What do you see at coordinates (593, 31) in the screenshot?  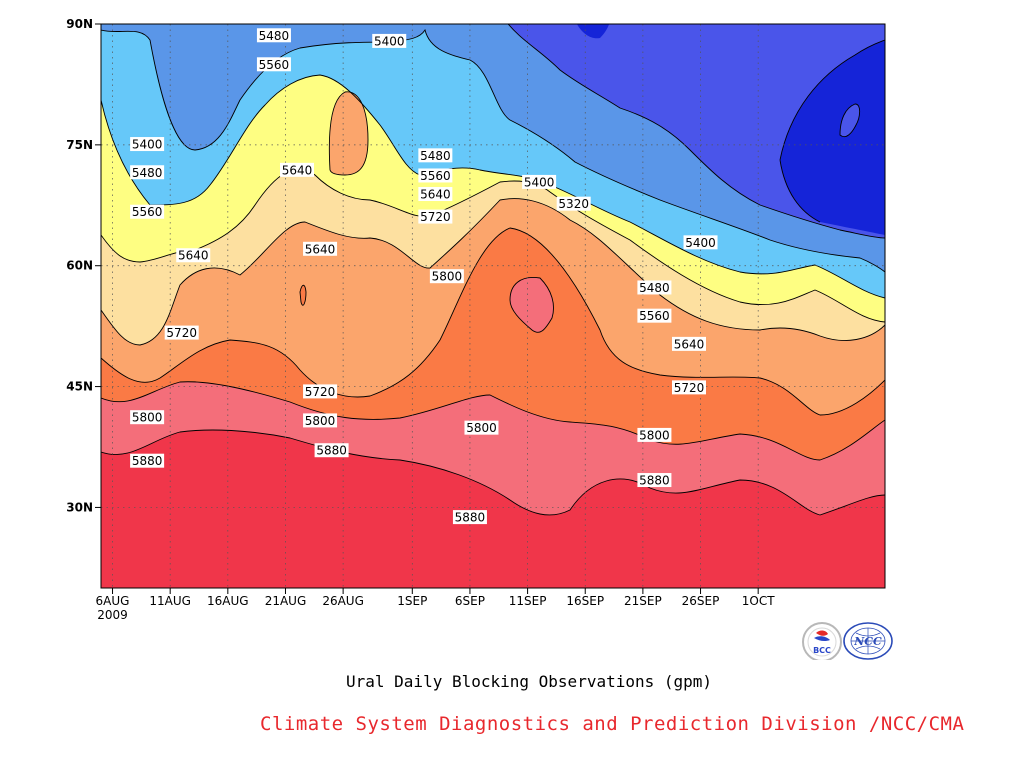 I see `band-below-5240-topedge` at bounding box center [593, 31].